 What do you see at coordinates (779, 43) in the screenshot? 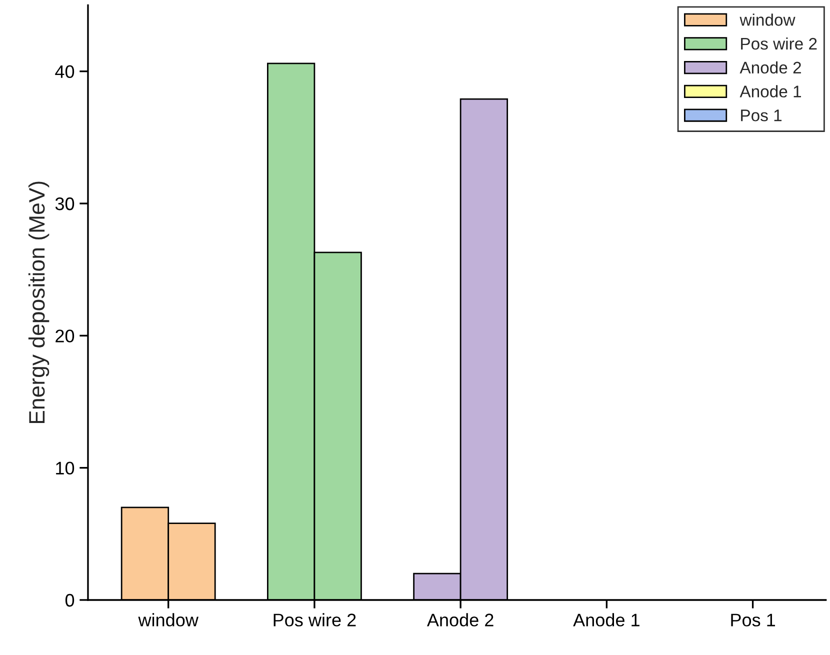
I see `legend-label: Pos wire 2` at bounding box center [779, 43].